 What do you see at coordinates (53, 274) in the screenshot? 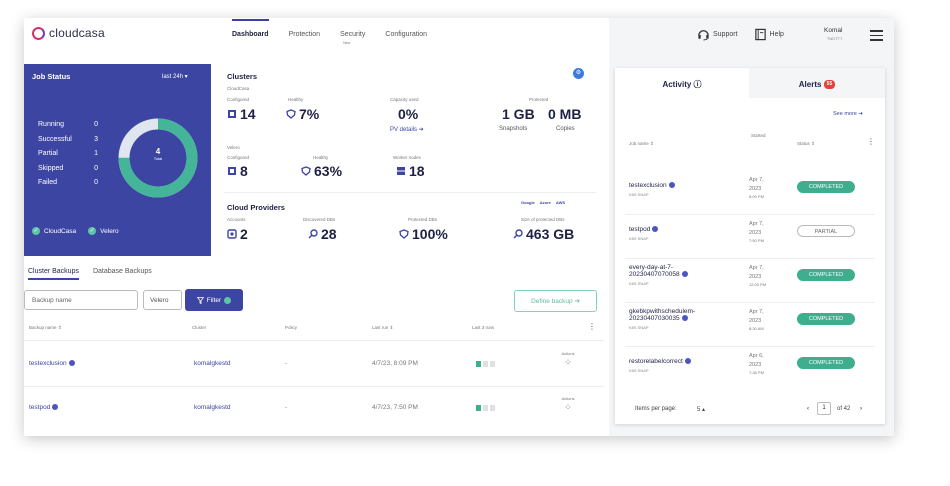
I see `tab-cluster-backups: Cluster Backups` at bounding box center [53, 274].